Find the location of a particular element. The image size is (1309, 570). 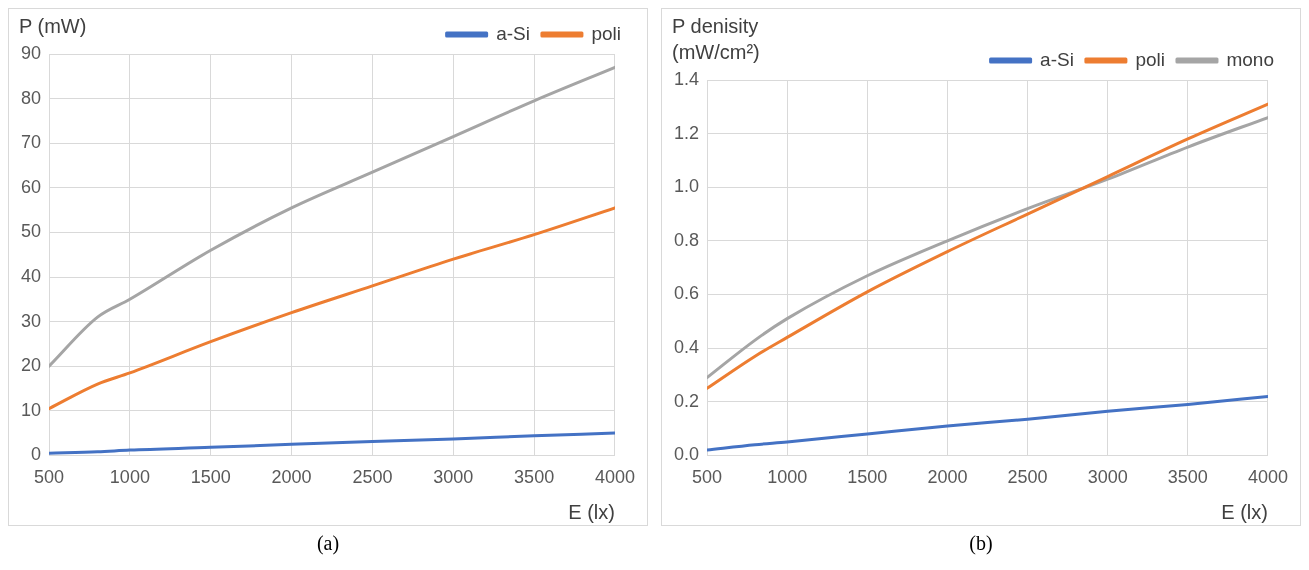

legend-label: mono is located at coordinates (1250, 59).